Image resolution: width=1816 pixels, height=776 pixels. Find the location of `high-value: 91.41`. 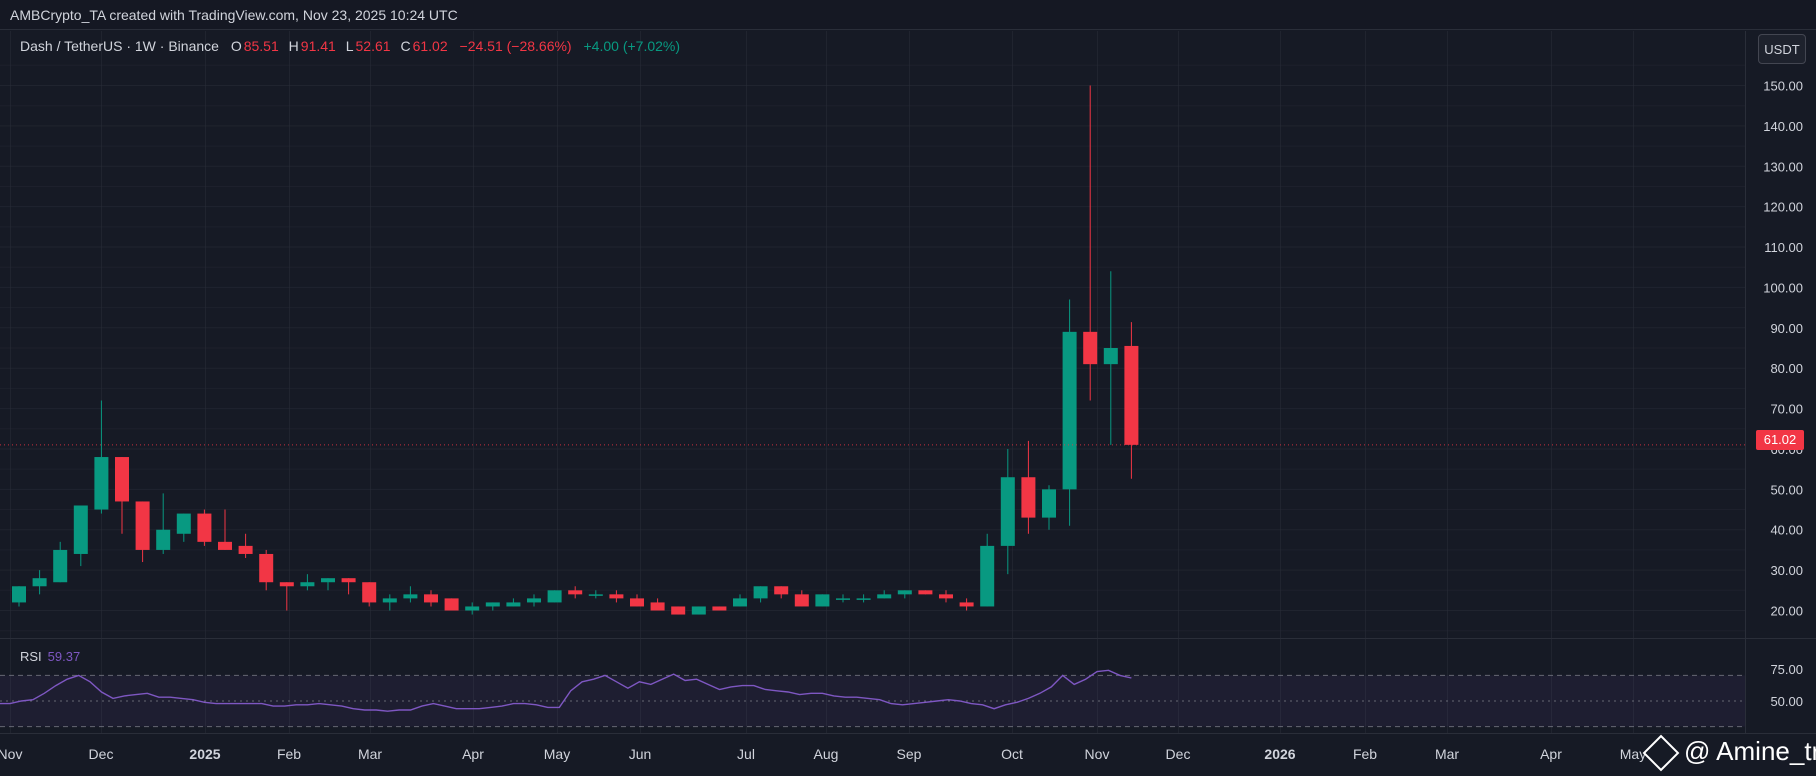

high-value: 91.41 is located at coordinates (318, 46).